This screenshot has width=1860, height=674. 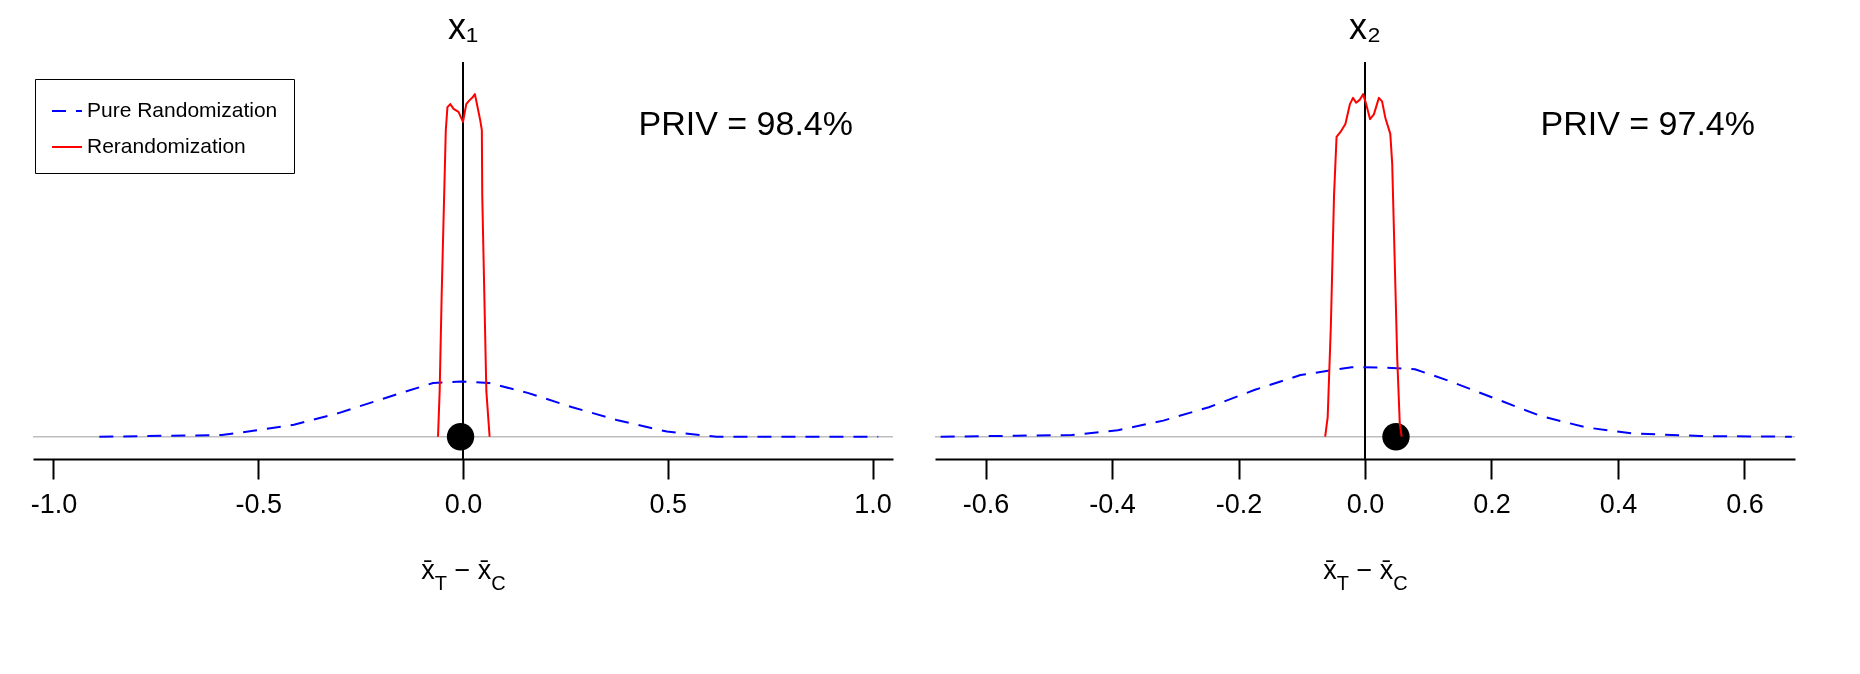 I want to click on x-tick-label: -0.6, so click(x=986, y=503).